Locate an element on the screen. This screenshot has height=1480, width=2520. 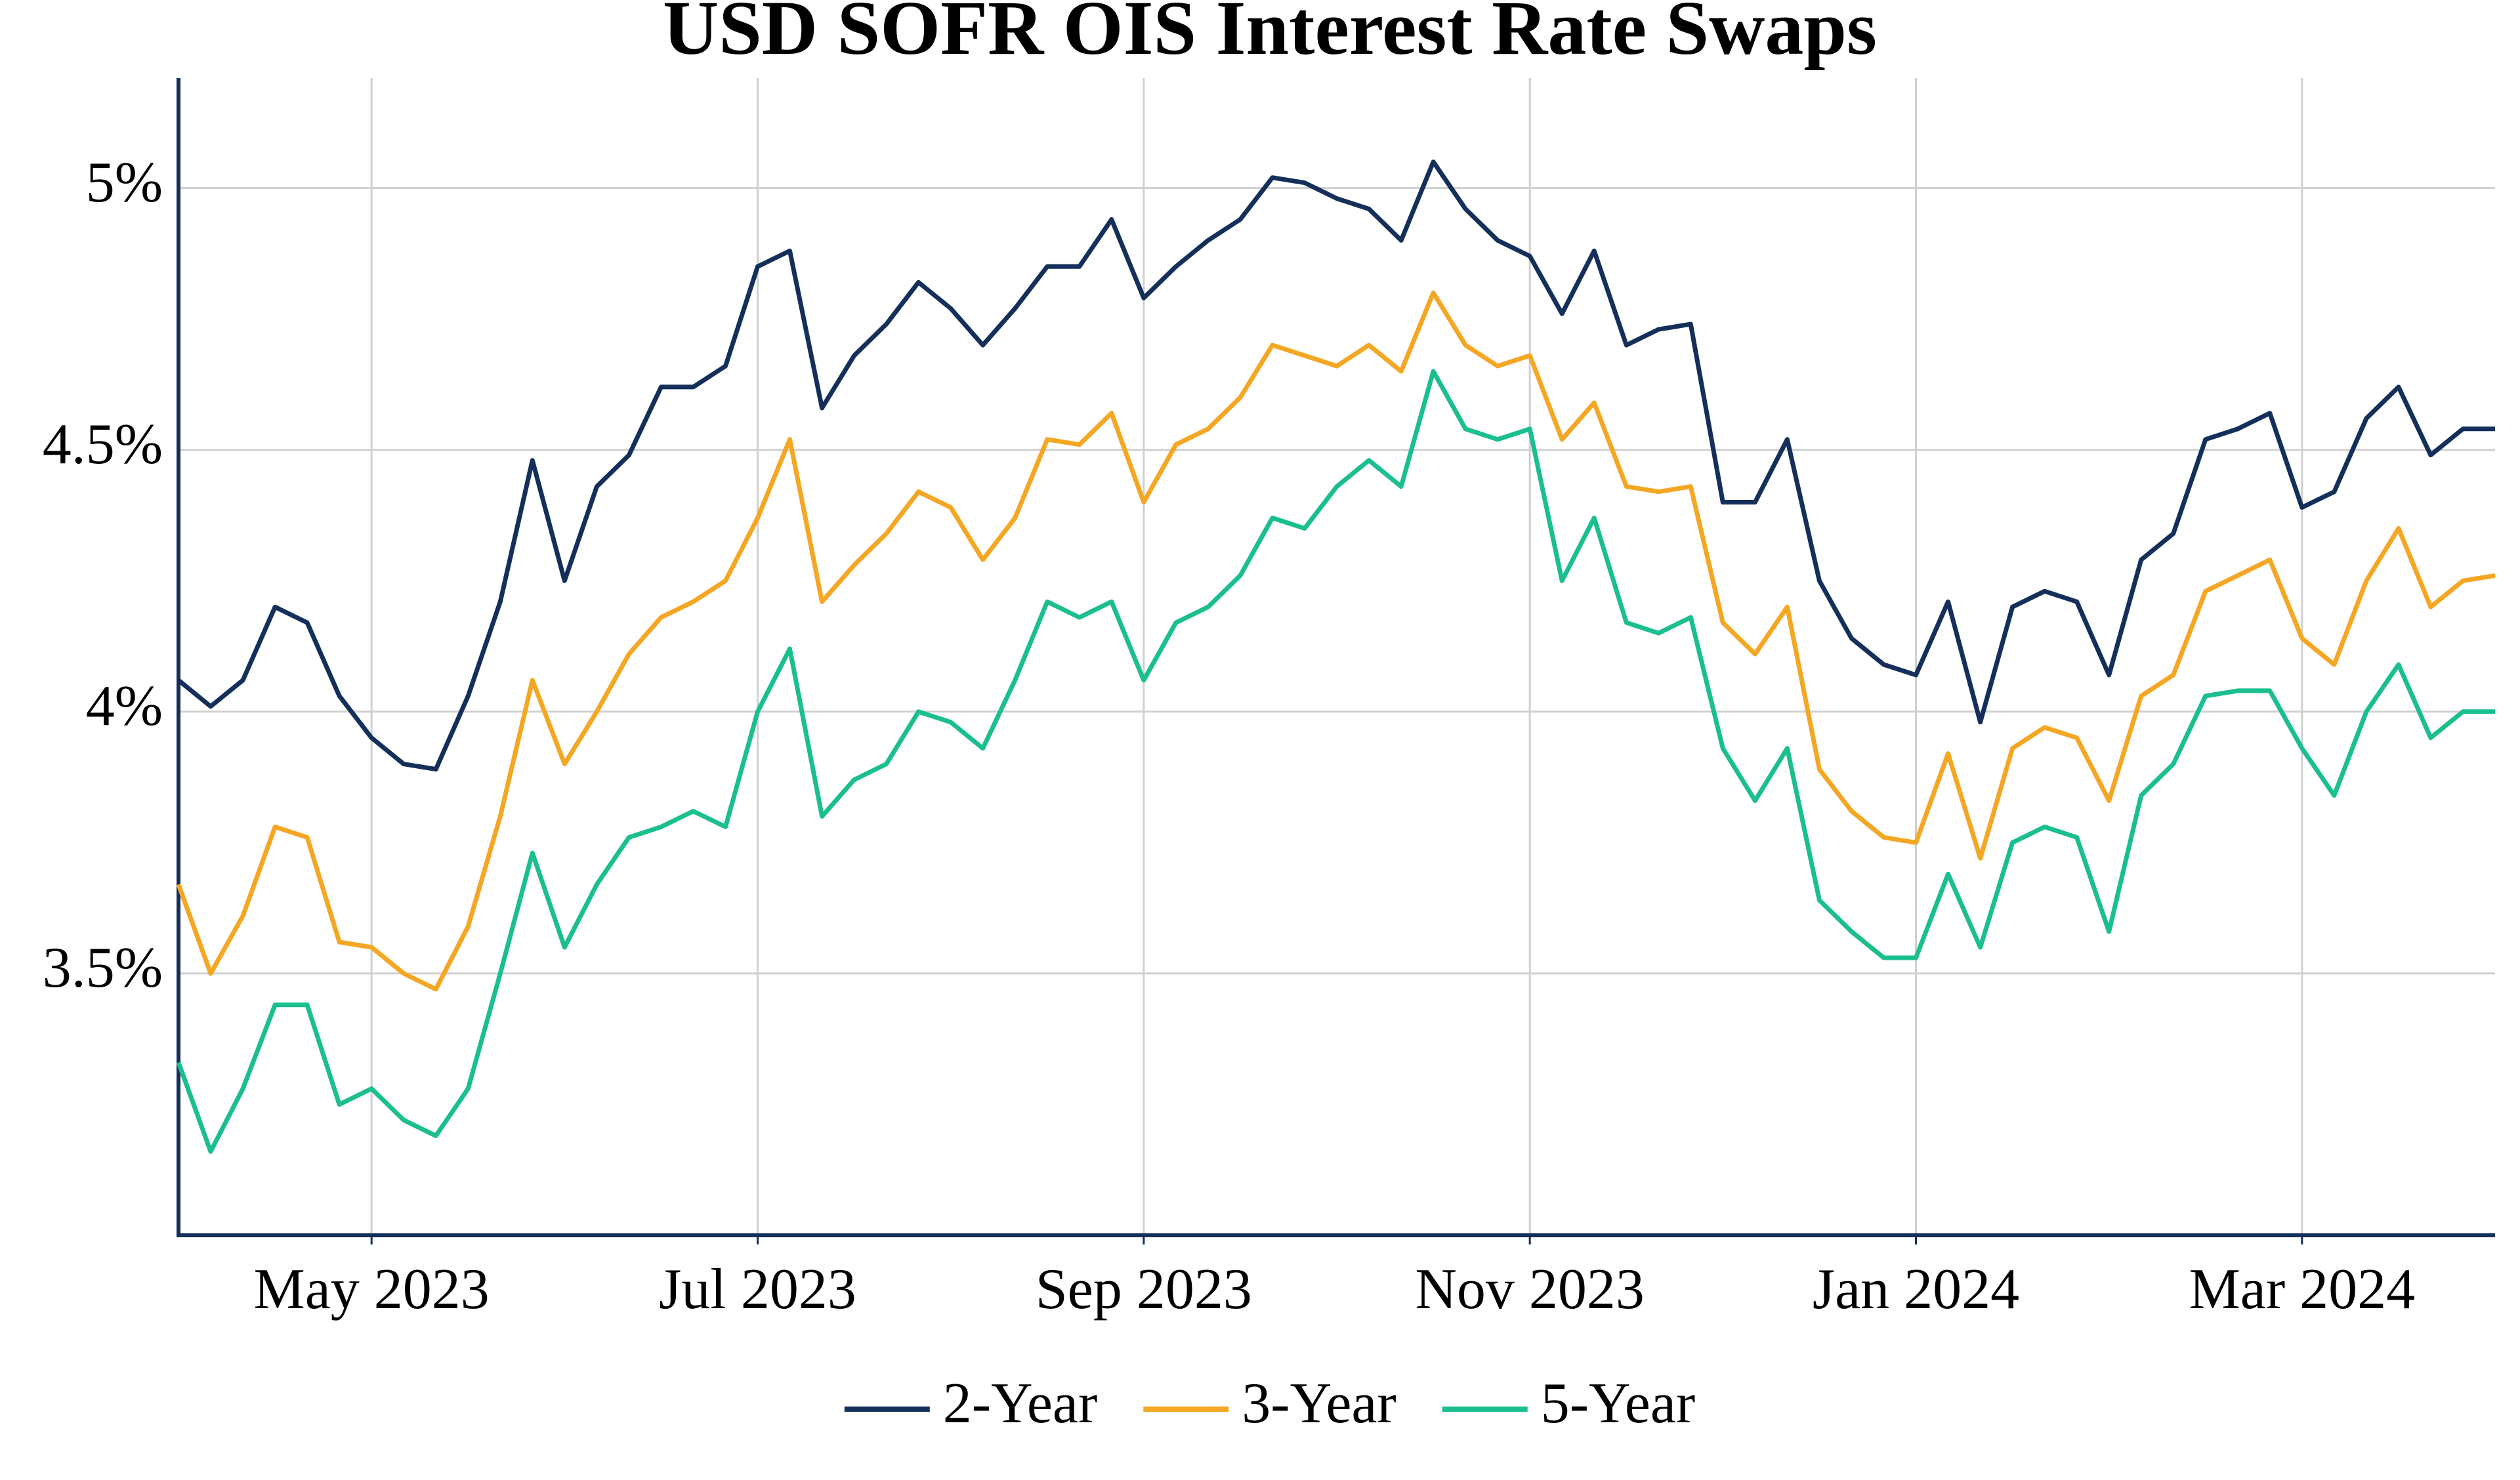
chart-title: USD SOFR OIS Interest Rate Swaps is located at coordinates (1270, 35).